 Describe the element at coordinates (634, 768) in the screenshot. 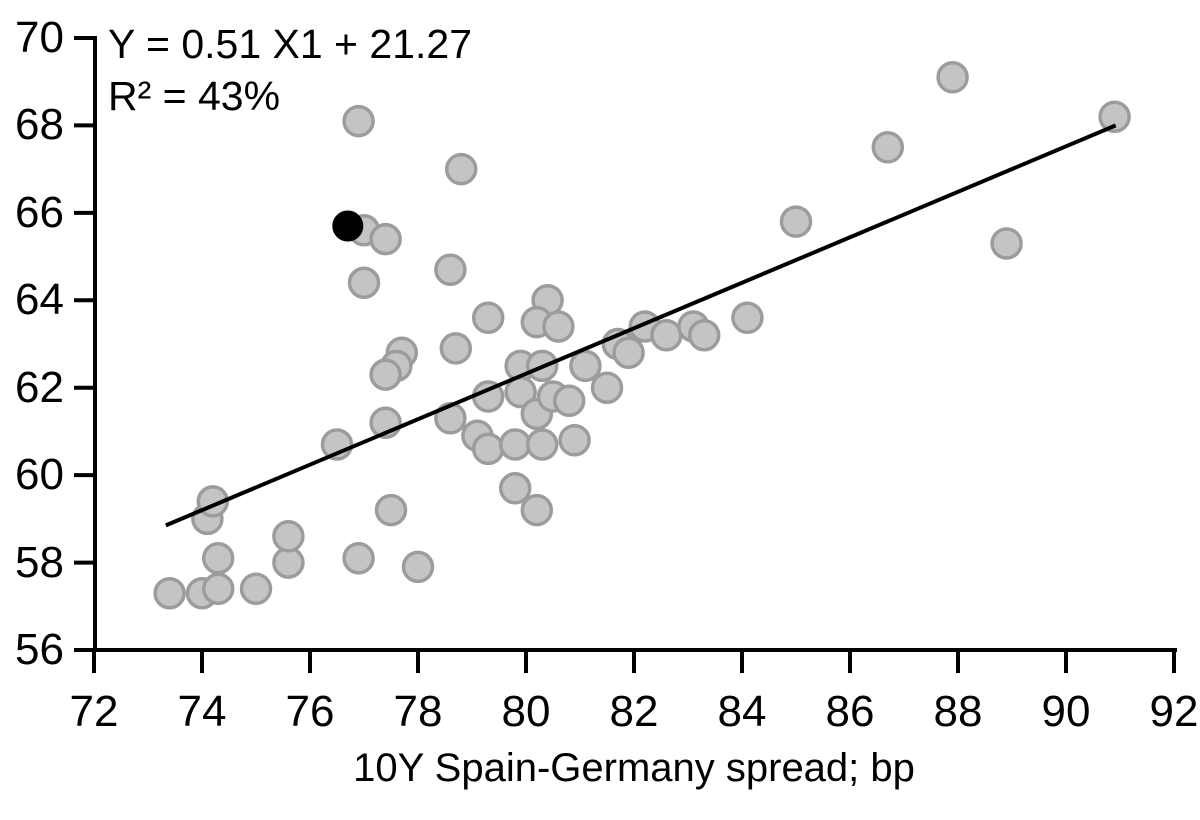

I see `x-axis-title: 10Y Spain-Germany spread; bp` at that location.